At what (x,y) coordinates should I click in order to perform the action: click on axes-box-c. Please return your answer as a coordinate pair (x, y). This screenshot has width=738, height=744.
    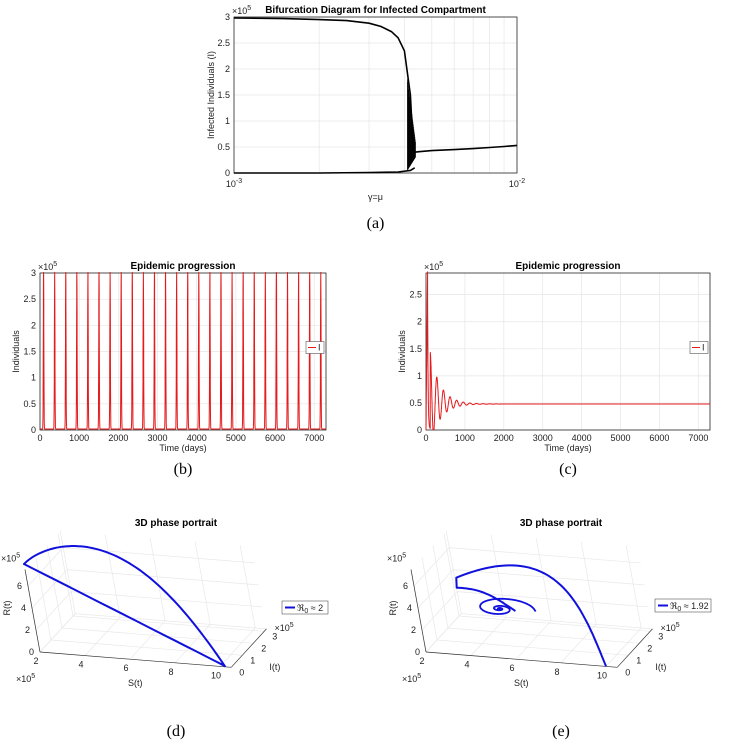
    Looking at the image, I should click on (568, 351).